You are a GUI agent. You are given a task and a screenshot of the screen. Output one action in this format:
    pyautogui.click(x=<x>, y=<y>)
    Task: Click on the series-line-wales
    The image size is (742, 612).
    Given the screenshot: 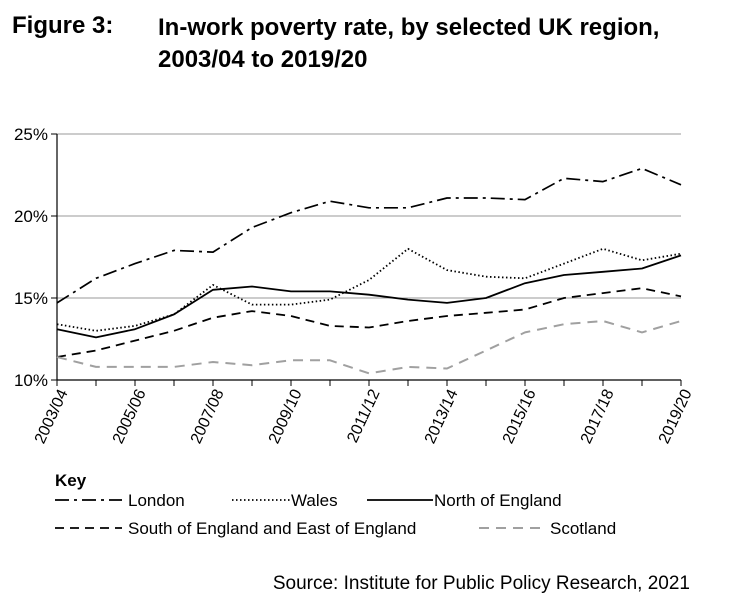 What is the action you would take?
    pyautogui.click(x=369, y=289)
    